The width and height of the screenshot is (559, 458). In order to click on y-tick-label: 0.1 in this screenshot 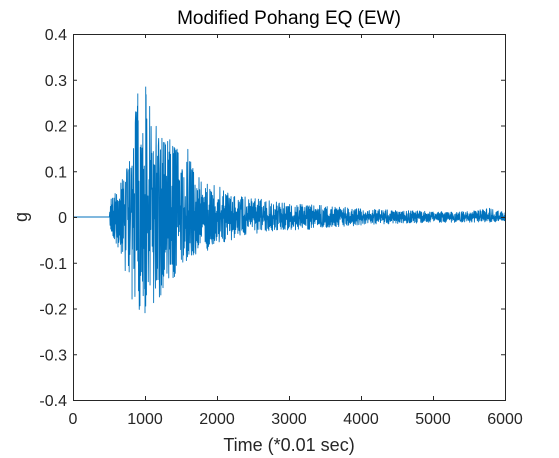, I will do `click(56, 172)`.